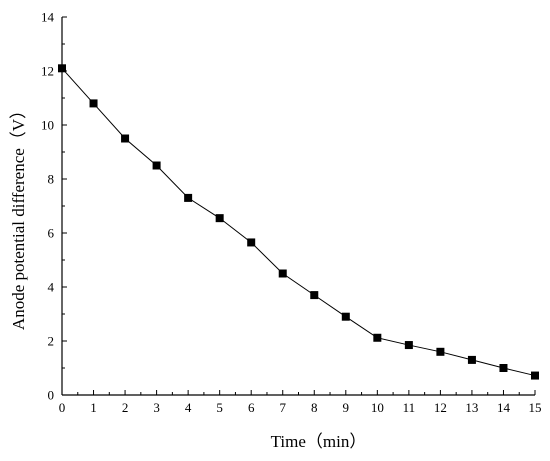 Image resolution: width=550 pixels, height=461 pixels. What do you see at coordinates (51, 395) in the screenshot?
I see `y-tick-label: 0` at bounding box center [51, 395].